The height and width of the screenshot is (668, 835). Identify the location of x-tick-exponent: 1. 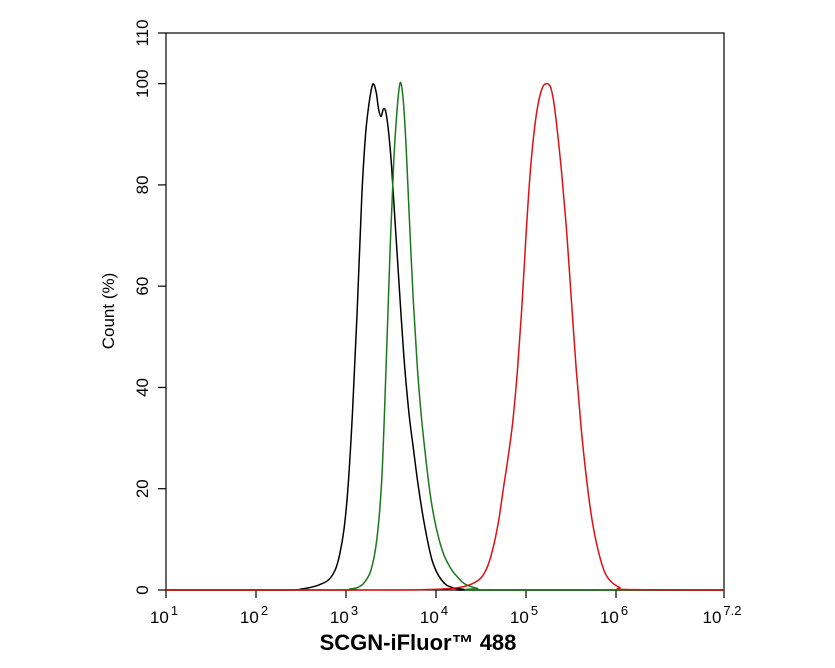
(174, 610).